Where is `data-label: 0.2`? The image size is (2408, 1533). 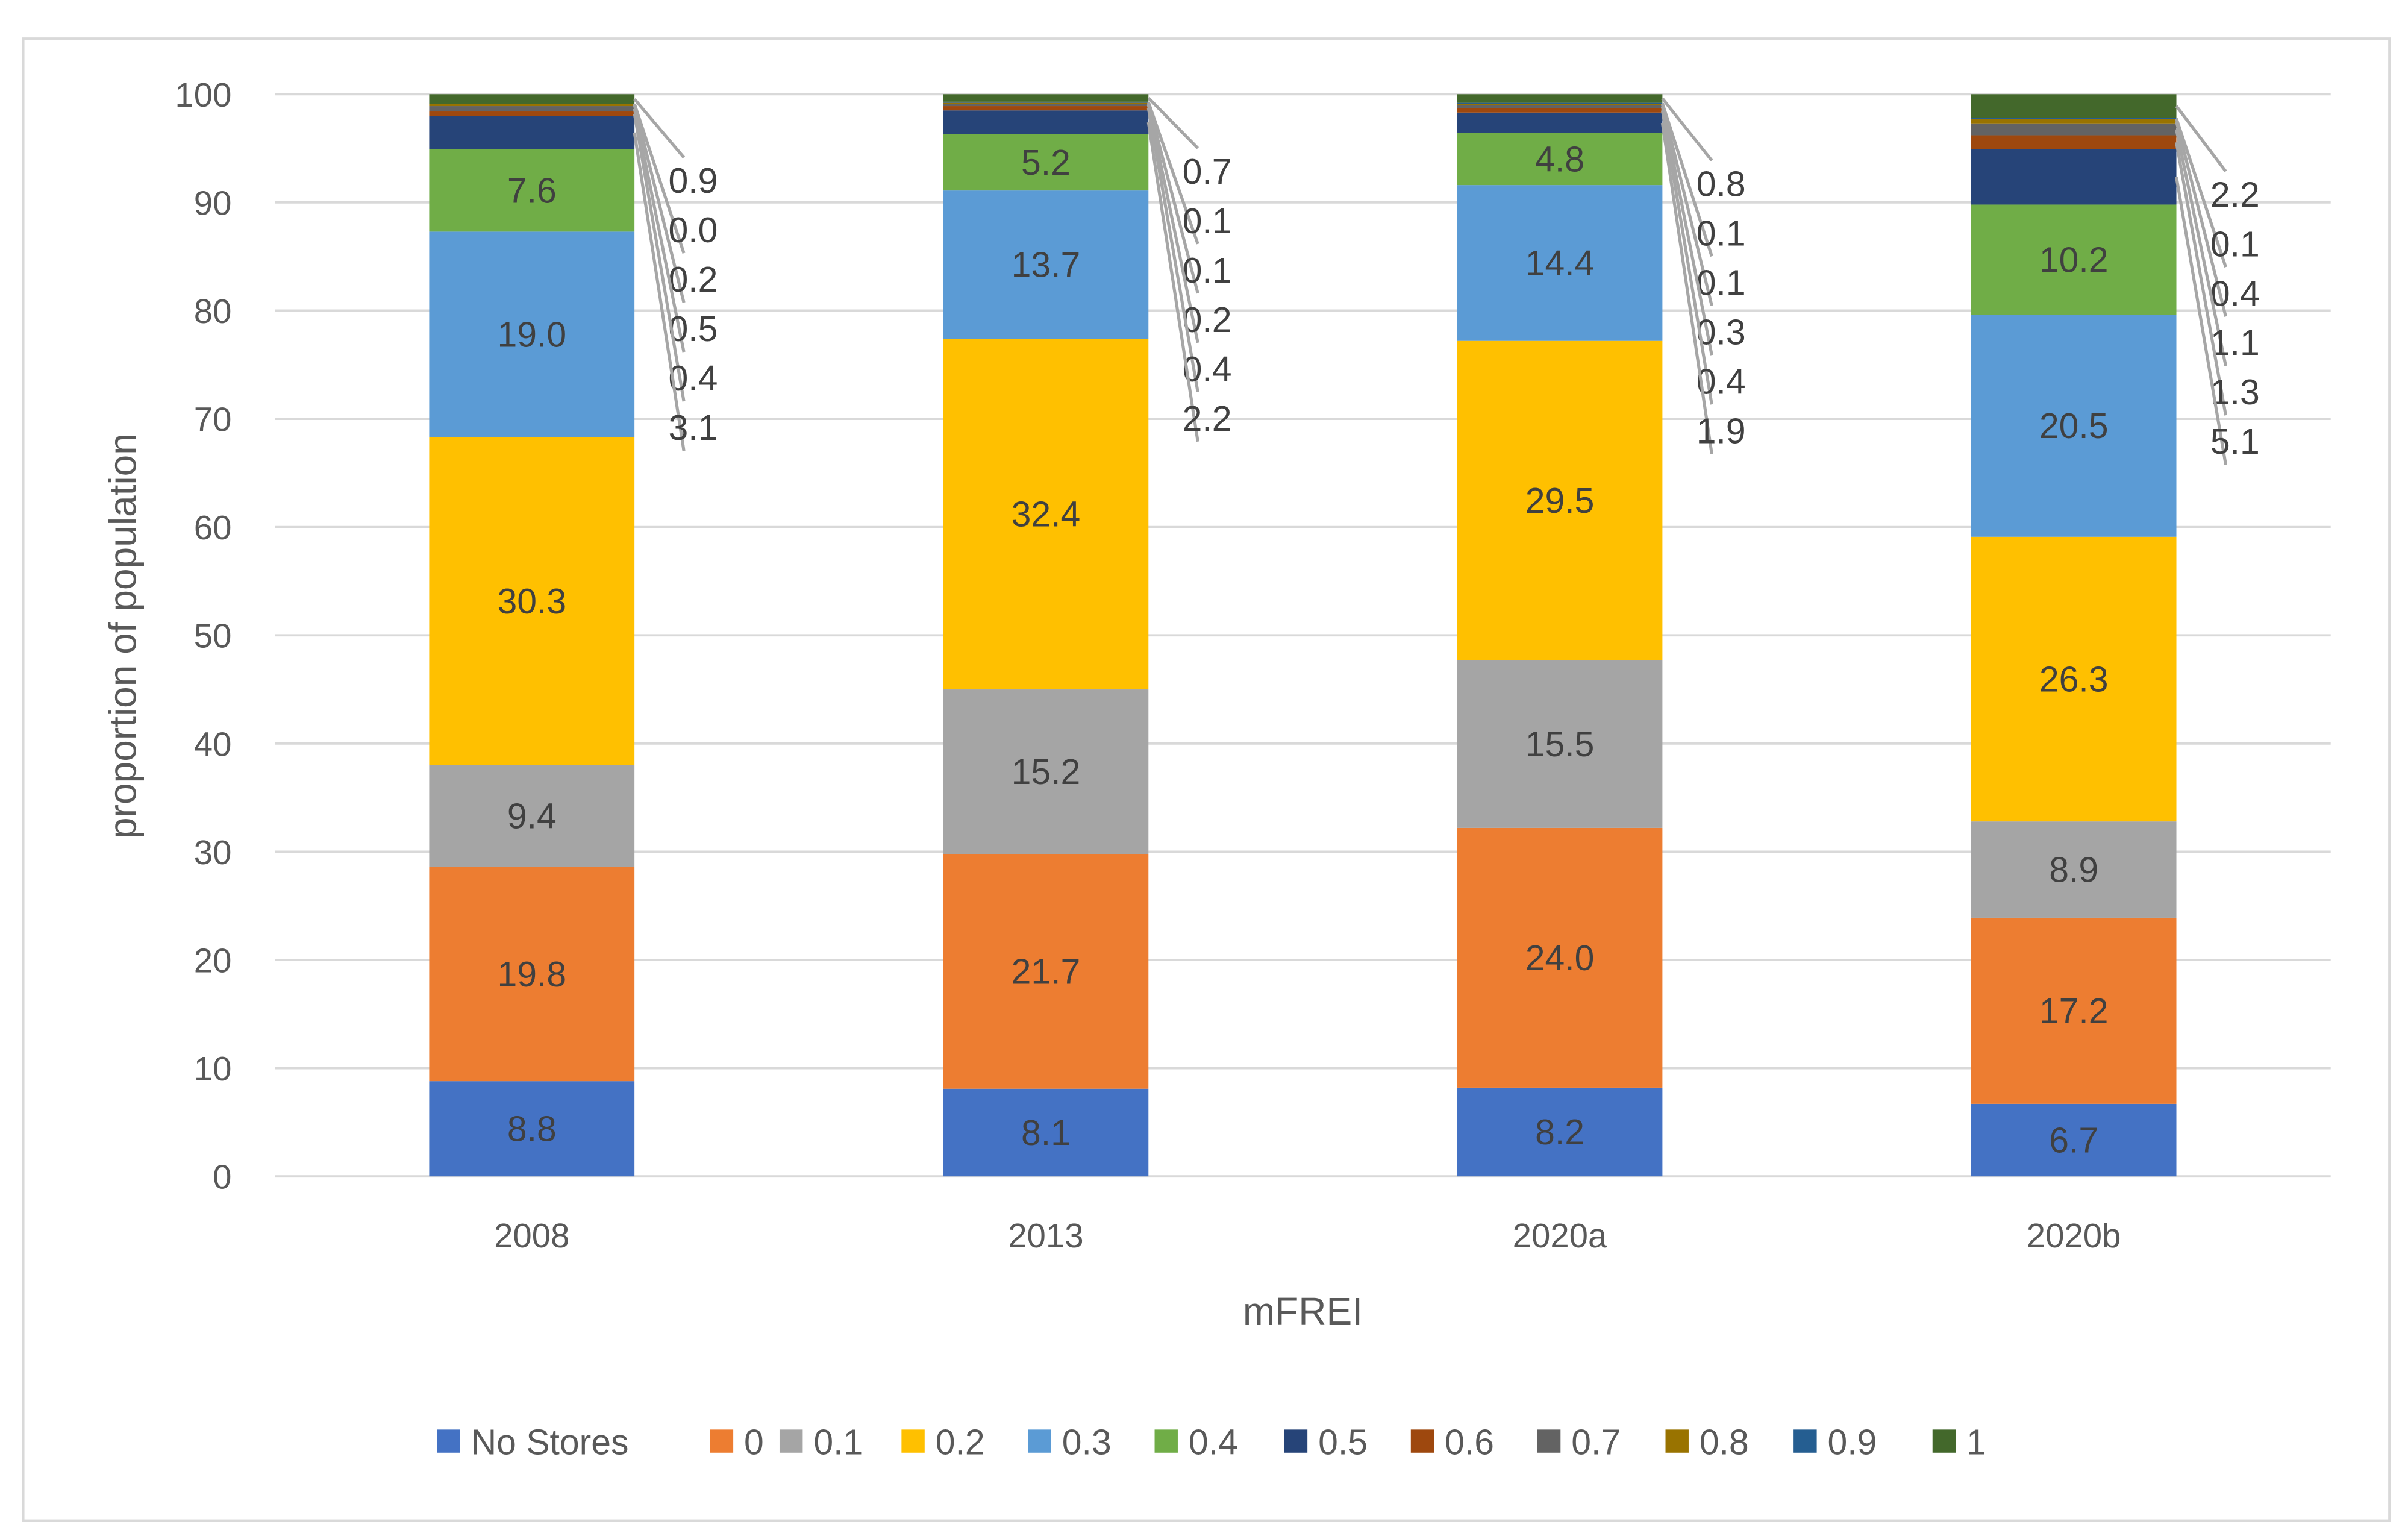 data-label: 0.2 is located at coordinates (1207, 320).